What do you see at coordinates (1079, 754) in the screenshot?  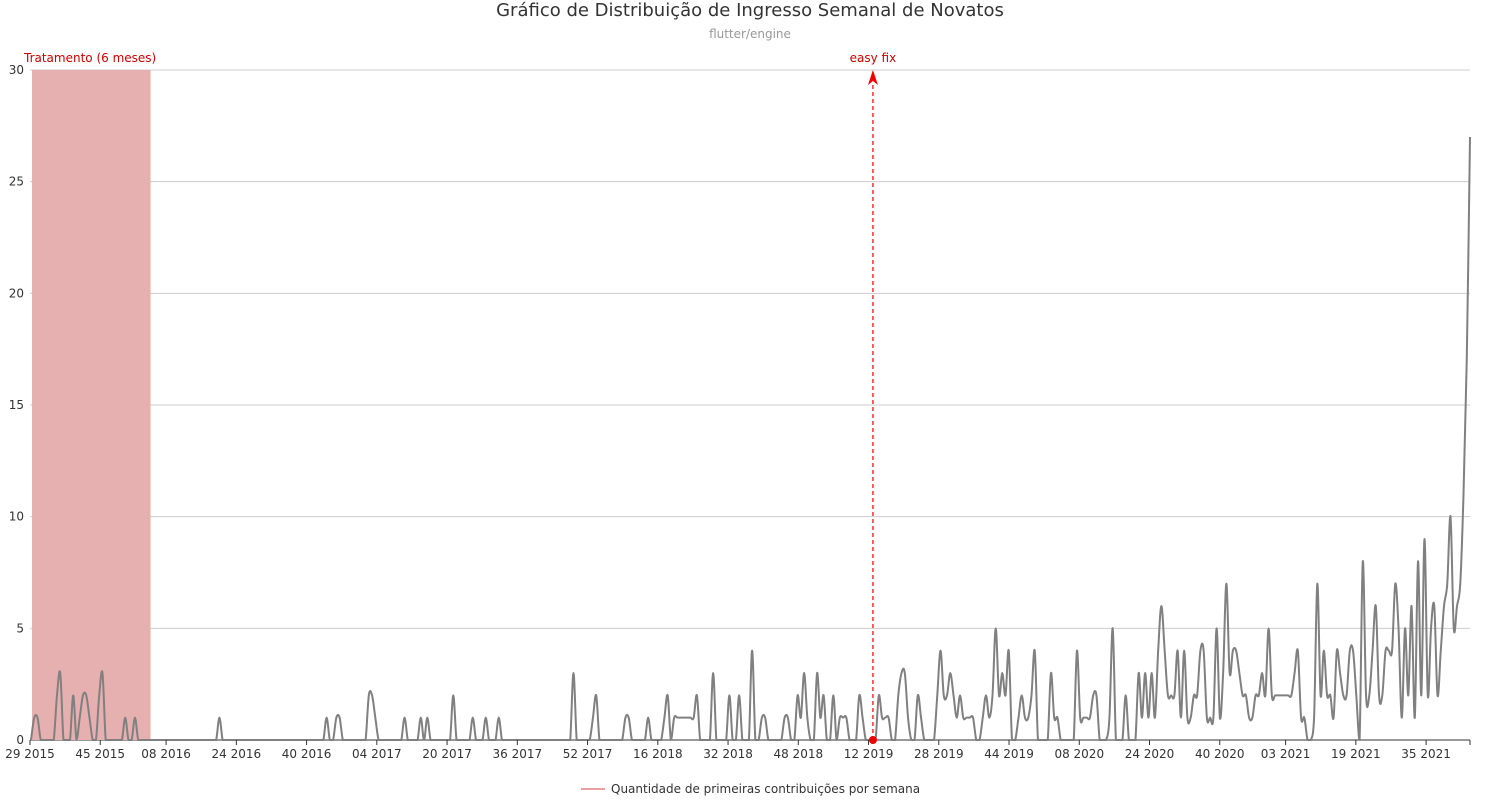 I see `x-tick-label: 08 2020` at bounding box center [1079, 754].